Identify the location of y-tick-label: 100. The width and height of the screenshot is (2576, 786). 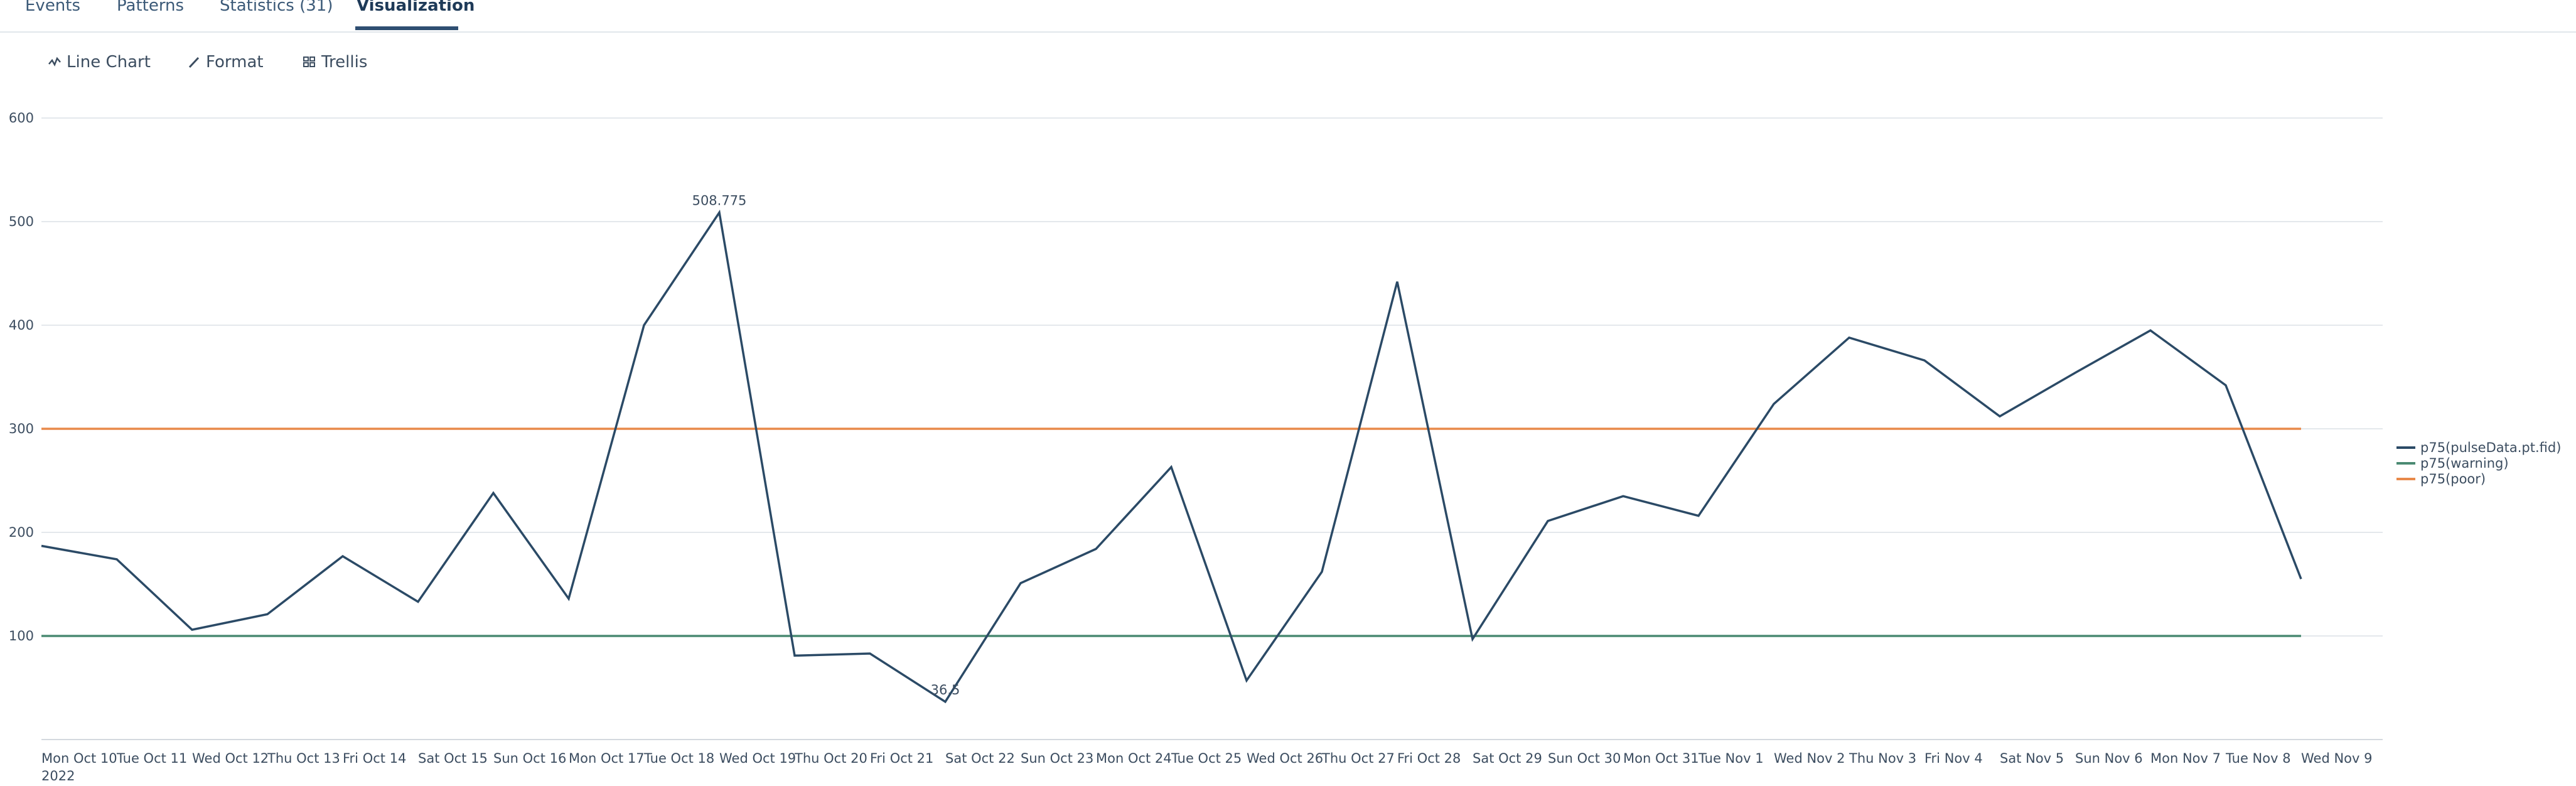
(21, 635).